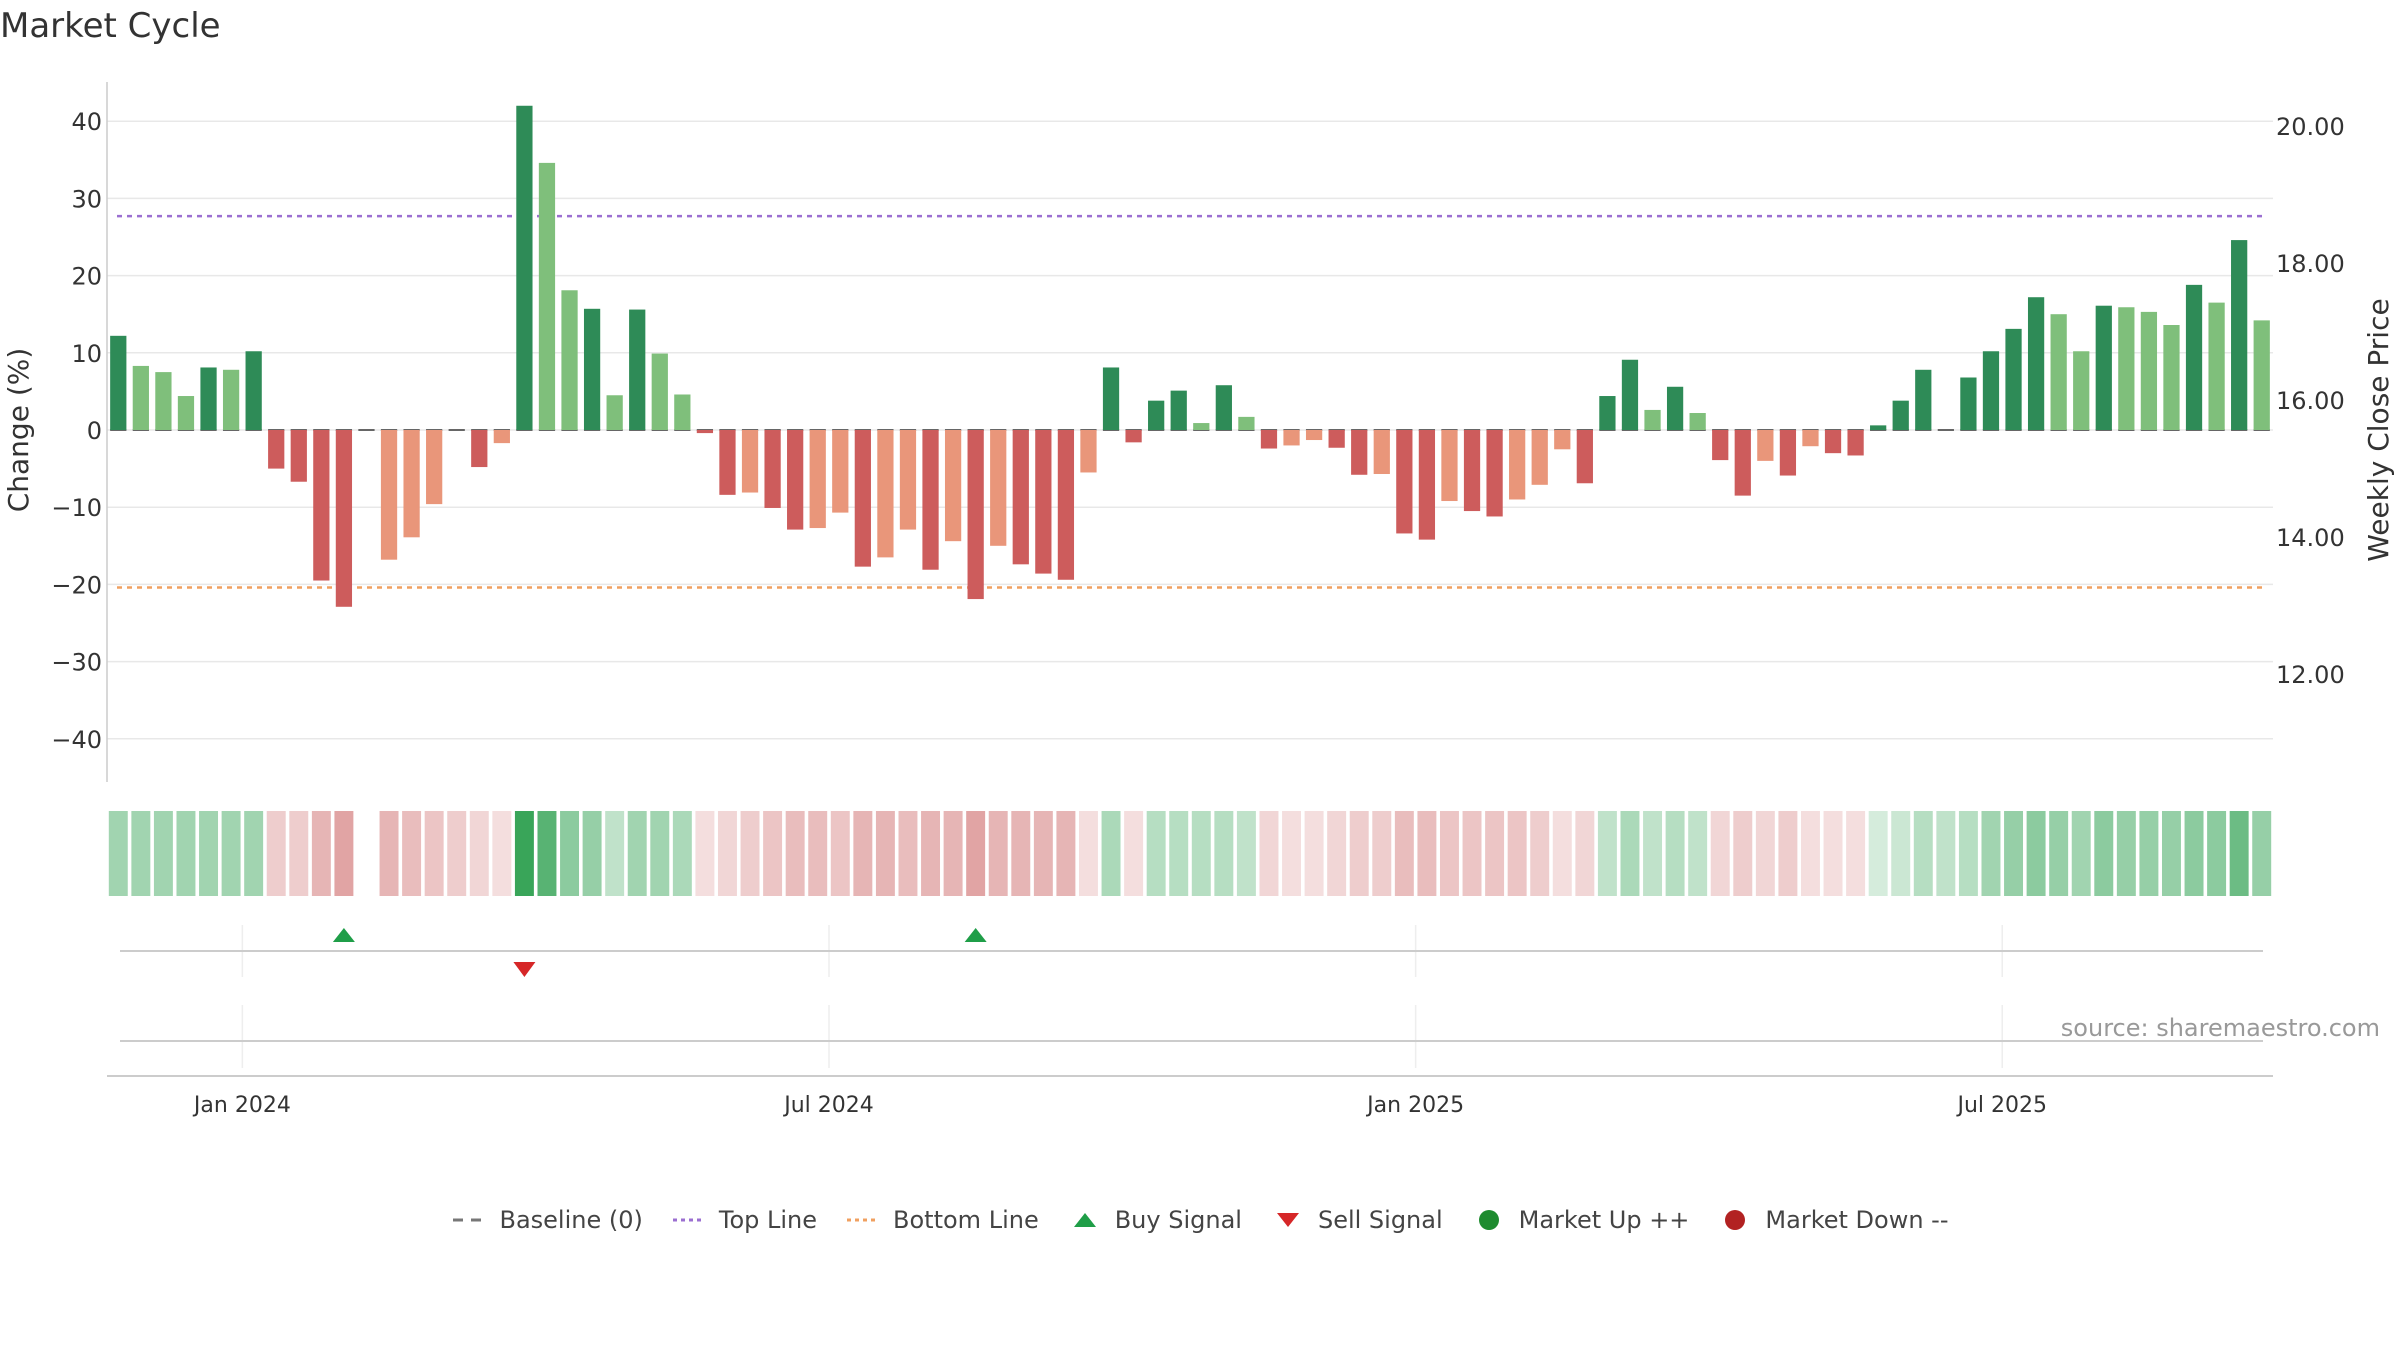 The image size is (2400, 1350). I want to click on triangle-down-icon, so click(1287, 1220).